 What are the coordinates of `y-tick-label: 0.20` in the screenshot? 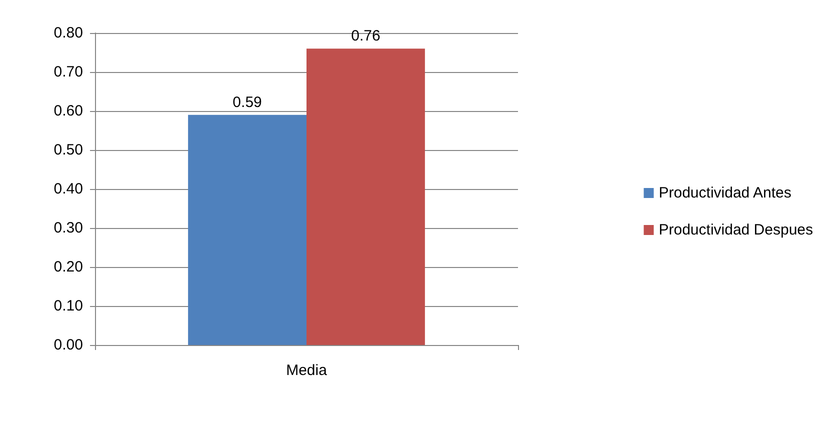 It's located at (68, 267).